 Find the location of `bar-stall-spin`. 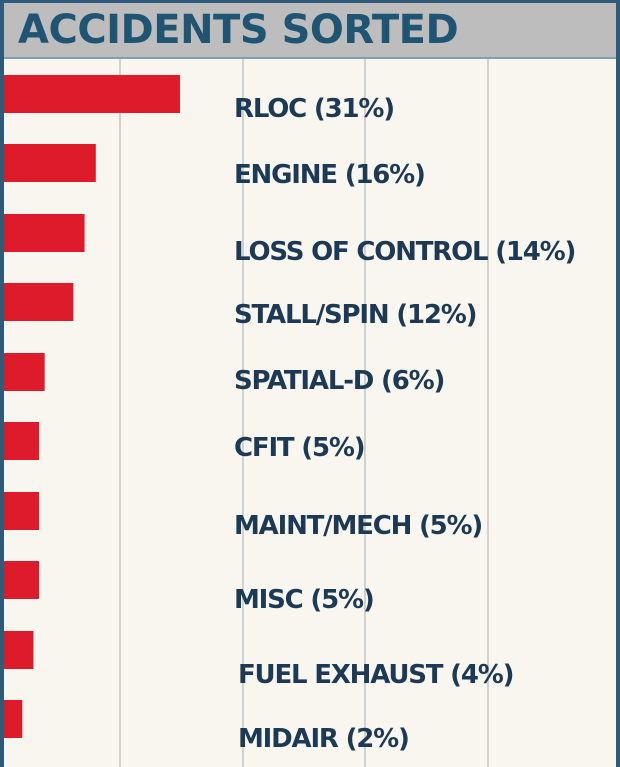

bar-stall-spin is located at coordinates (39, 302).